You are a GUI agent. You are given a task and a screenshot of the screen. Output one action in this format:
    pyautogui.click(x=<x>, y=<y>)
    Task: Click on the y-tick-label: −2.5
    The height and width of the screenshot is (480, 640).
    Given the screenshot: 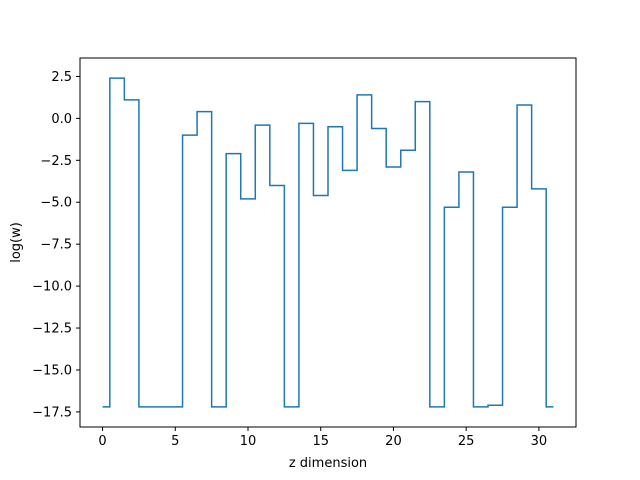 What is the action you would take?
    pyautogui.click(x=56, y=161)
    